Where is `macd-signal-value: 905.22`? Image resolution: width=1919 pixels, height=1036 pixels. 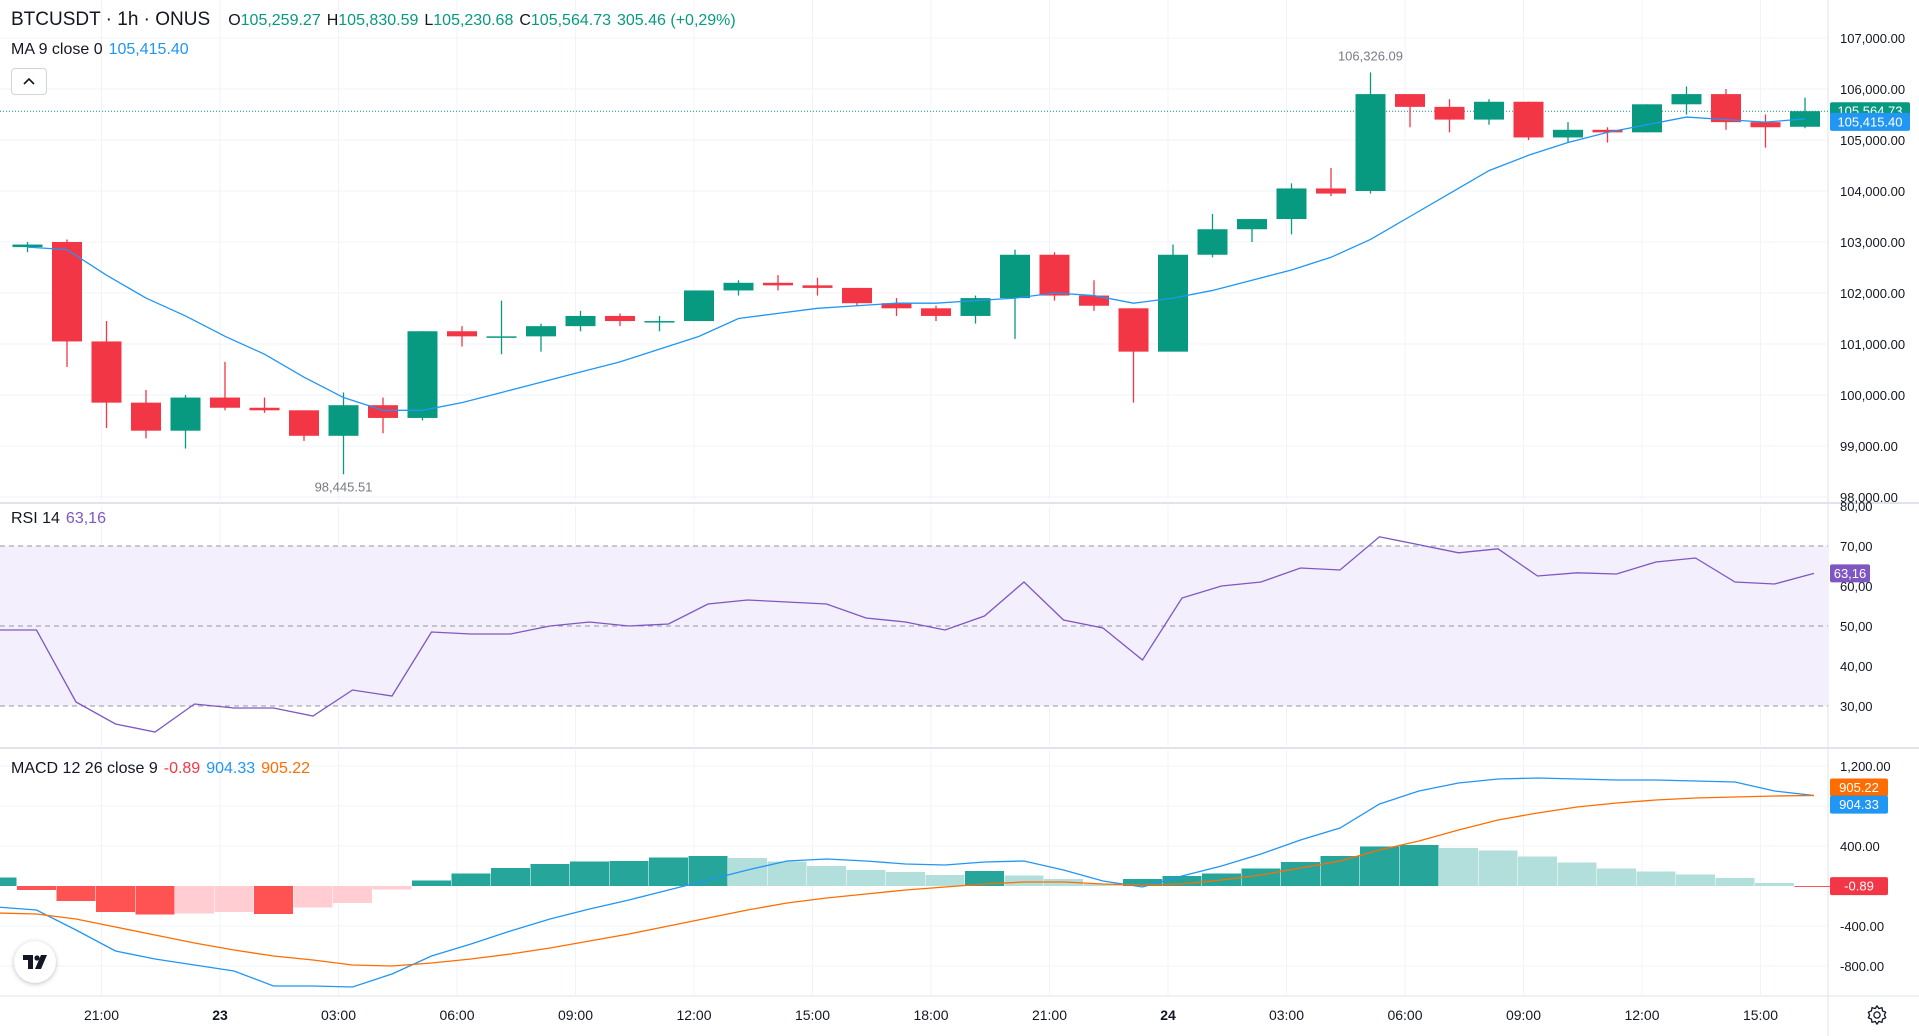
macd-signal-value: 905.22 is located at coordinates (286, 768).